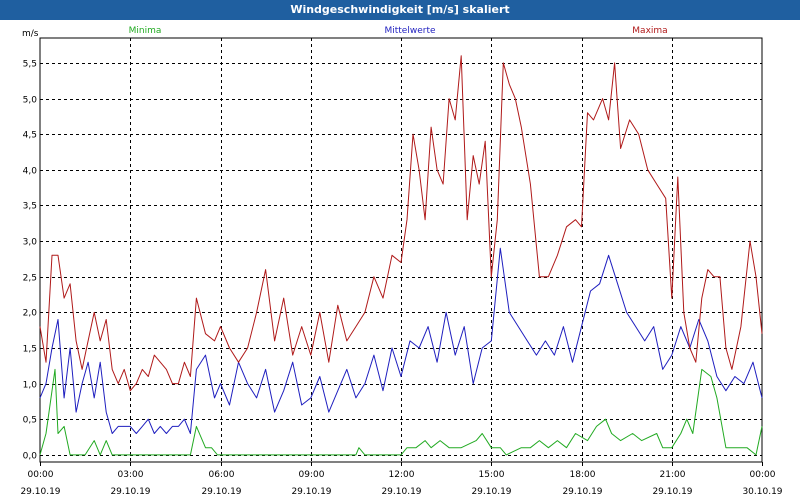  Describe the element at coordinates (30, 457) in the screenshot. I see `y-tick-label: 0,0` at that location.